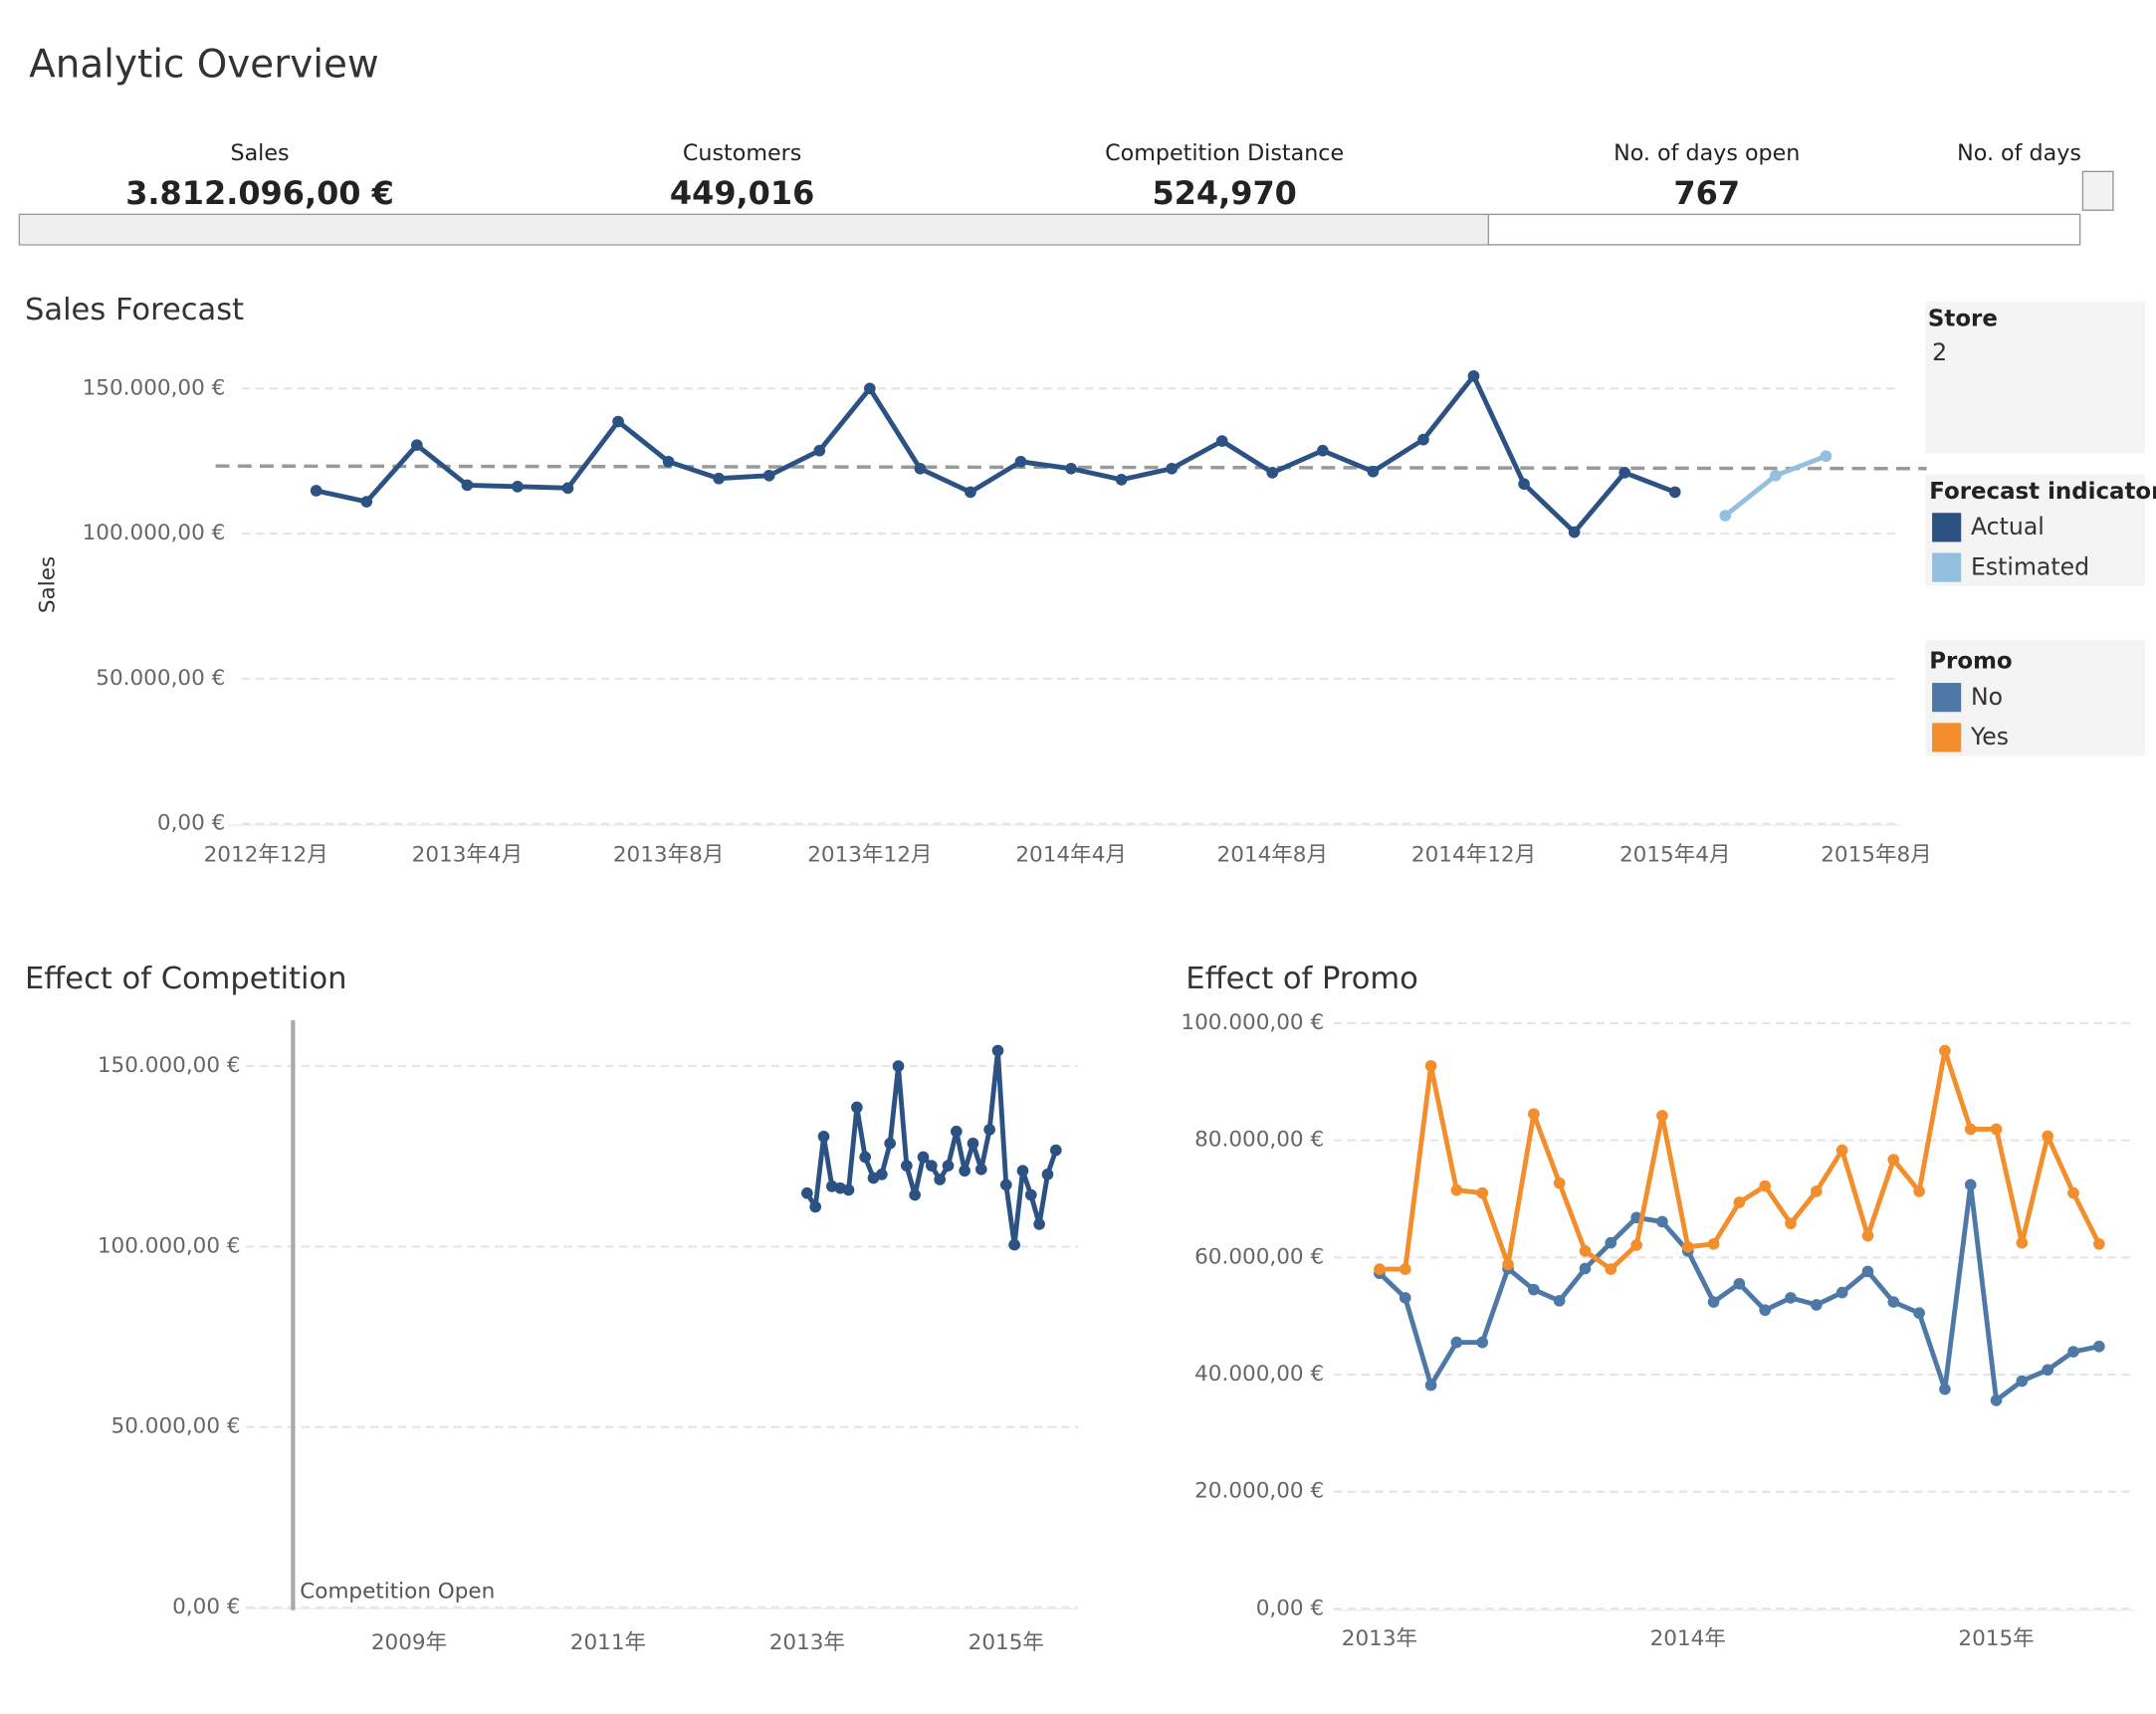  What do you see at coordinates (2097, 191) in the screenshot?
I see `kpi-box` at bounding box center [2097, 191].